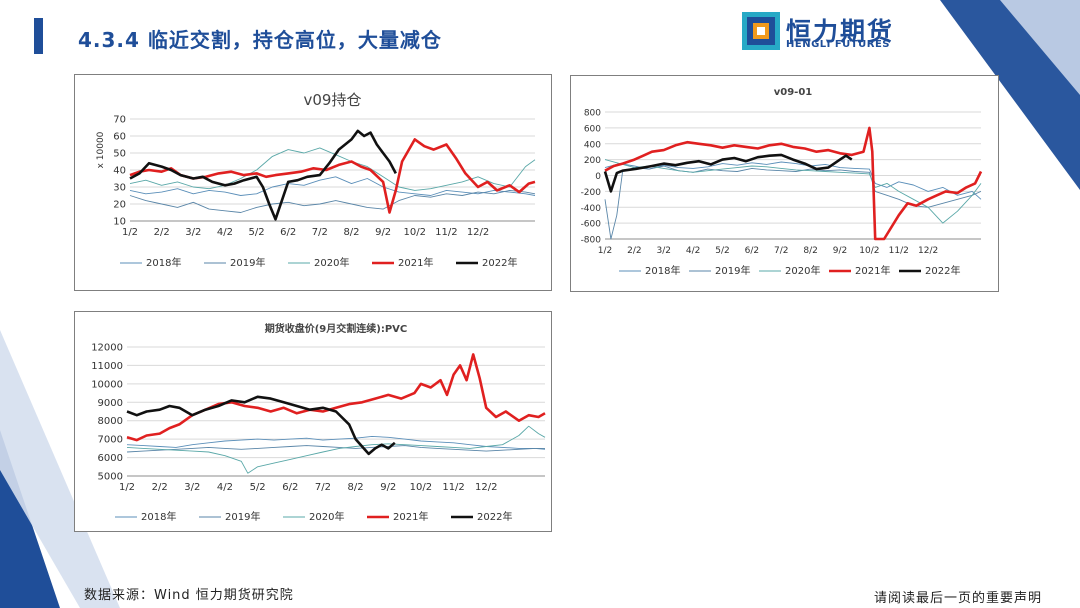  What do you see at coordinates (592, 145) in the screenshot?
I see `y-tick-label: 400` at bounding box center [592, 145].